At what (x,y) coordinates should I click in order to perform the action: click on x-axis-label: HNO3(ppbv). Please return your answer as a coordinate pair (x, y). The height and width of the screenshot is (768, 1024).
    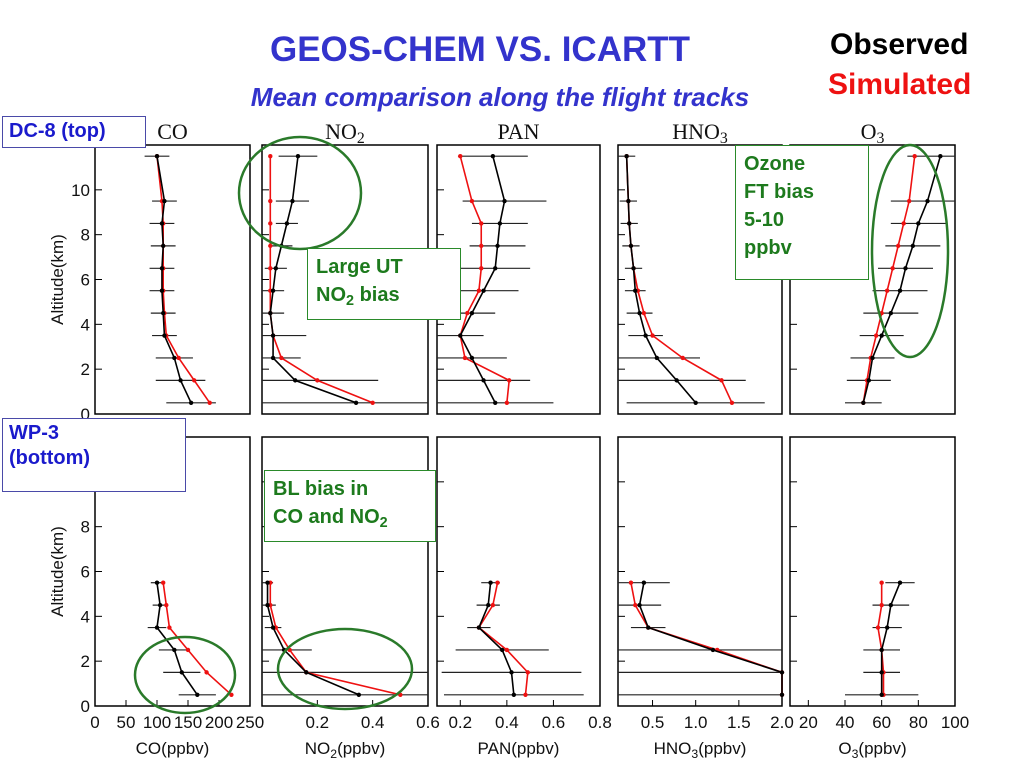
    Looking at the image, I should click on (700, 750).